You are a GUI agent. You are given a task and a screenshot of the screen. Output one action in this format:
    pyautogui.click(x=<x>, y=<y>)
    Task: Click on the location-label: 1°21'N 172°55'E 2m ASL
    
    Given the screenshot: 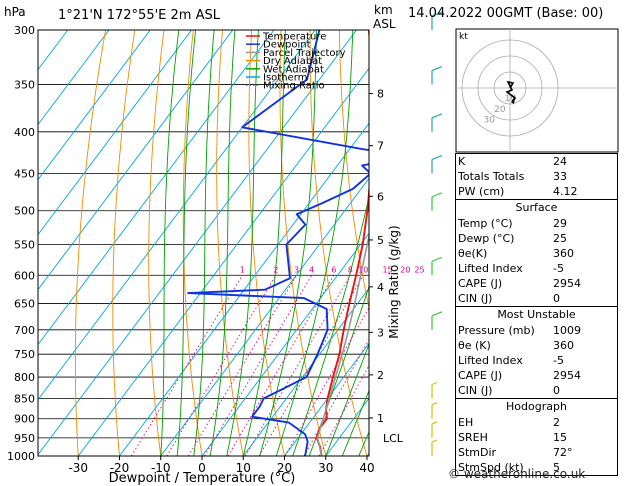 What is the action you would take?
    pyautogui.click(x=139, y=15)
    